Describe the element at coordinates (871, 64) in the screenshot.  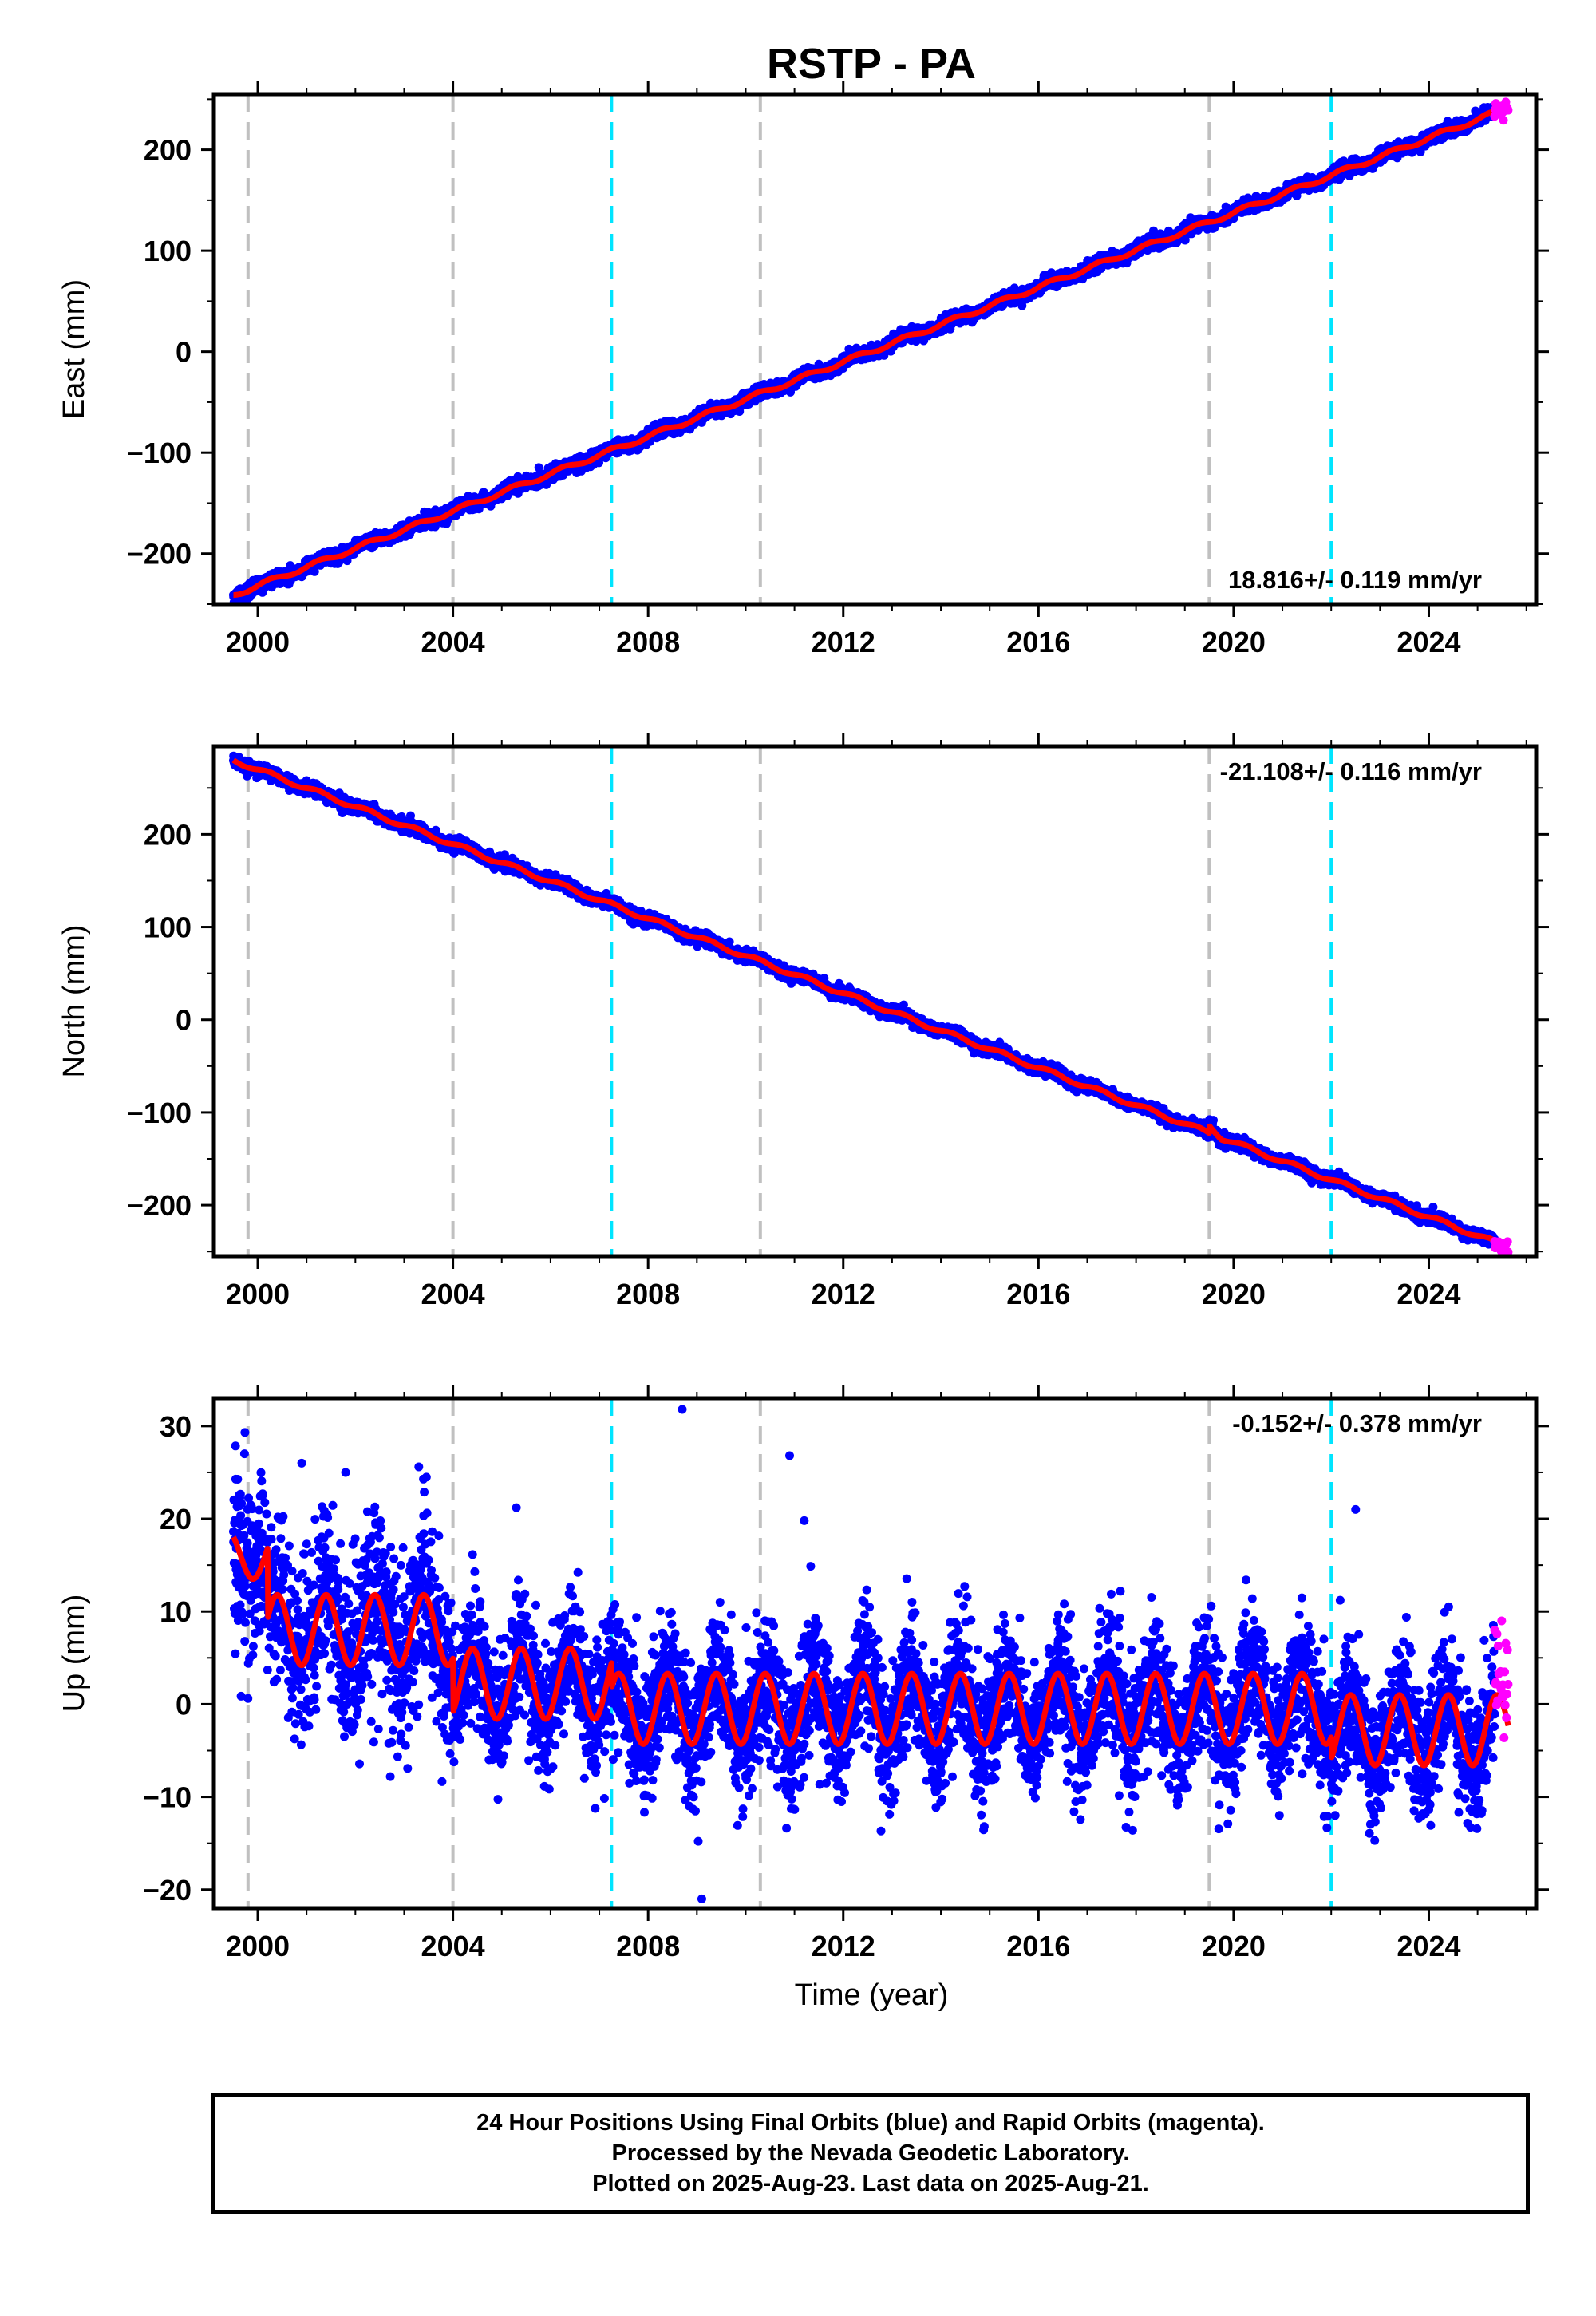
I see `chart-title: RSTP - PA` at that location.